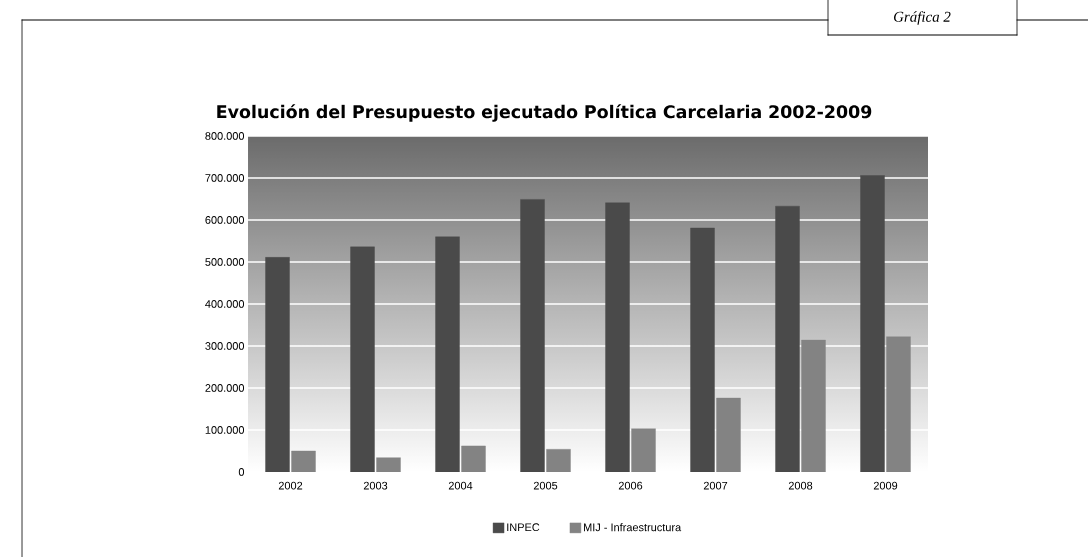  Describe the element at coordinates (225, 430) in the screenshot. I see `y-tick-label: 100.000` at that location.